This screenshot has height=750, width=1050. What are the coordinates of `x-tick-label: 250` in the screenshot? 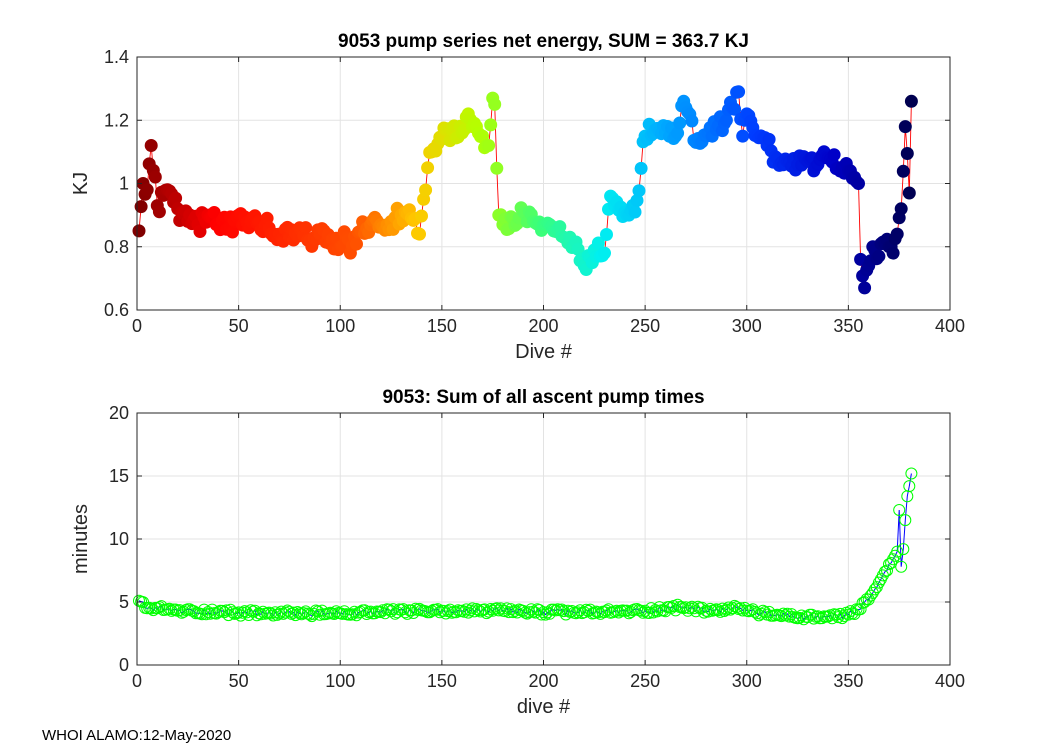 It's located at (645, 326).